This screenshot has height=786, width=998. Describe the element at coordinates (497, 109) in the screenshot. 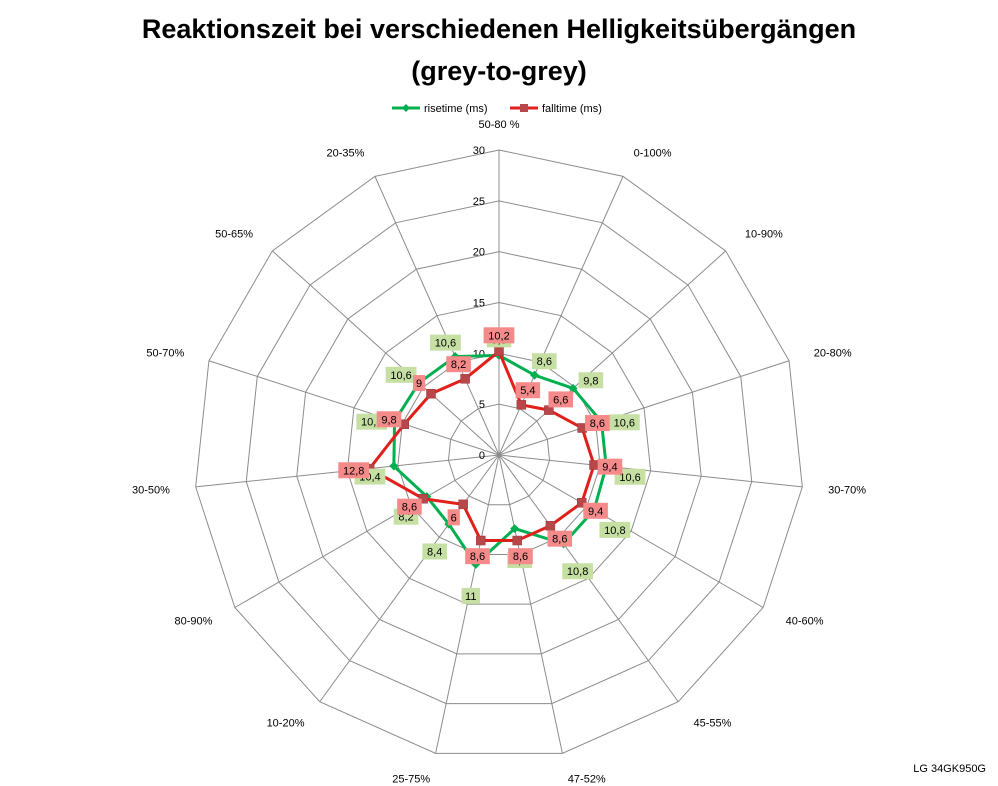

I see `legend: risetime (ms) falltime (ms)` at that location.